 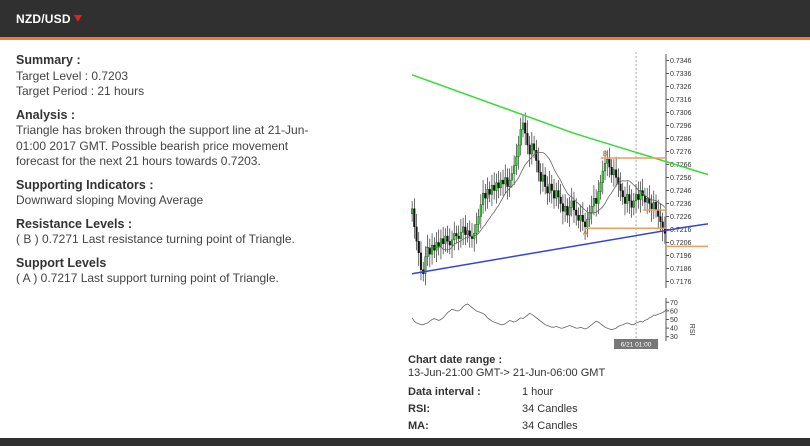 What do you see at coordinates (674, 329) in the screenshot?
I see `rsi-tick-label: 40` at bounding box center [674, 329].